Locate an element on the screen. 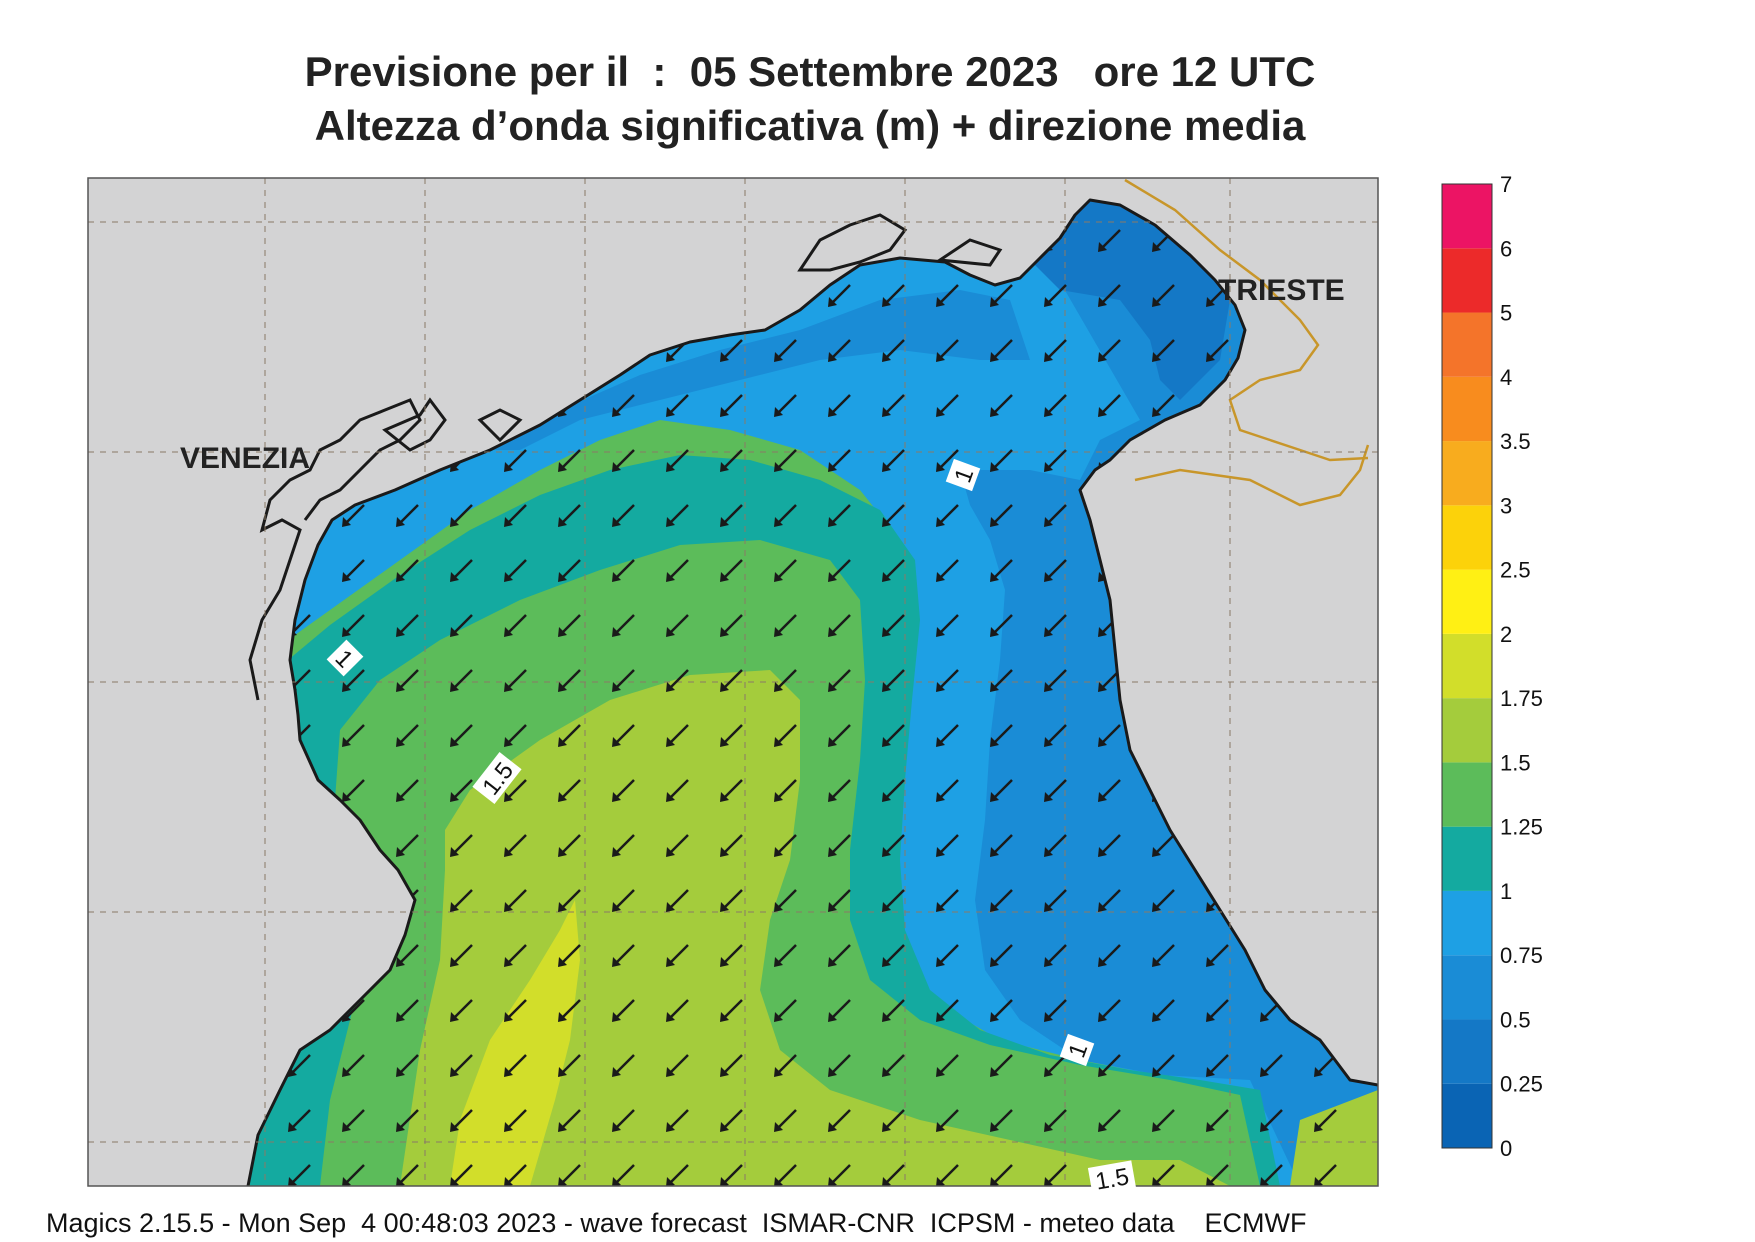 The width and height of the screenshot is (1755, 1242). contour-label-1-5-south: 1.5 is located at coordinates (1112, 1178).